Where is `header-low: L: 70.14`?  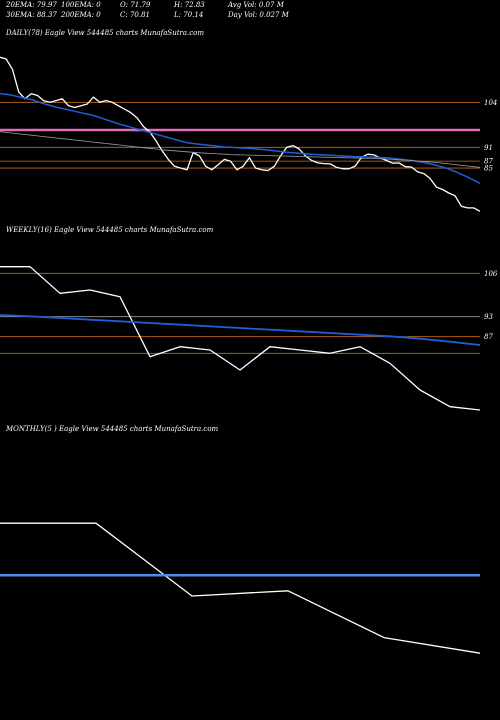 header-low: L: 70.14 is located at coordinates (189, 15).